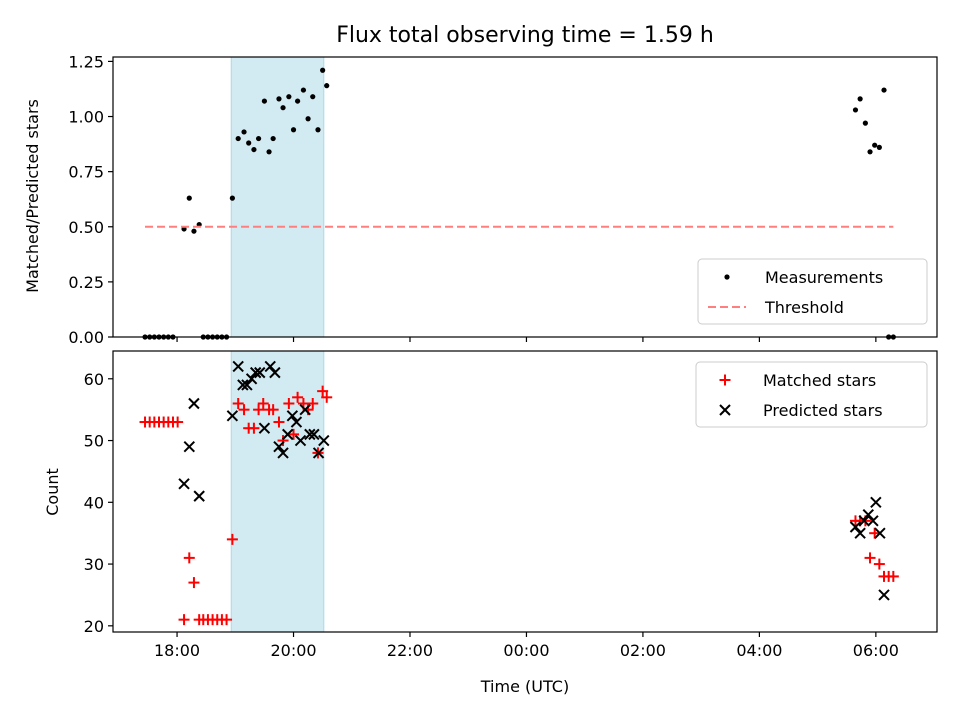 This screenshot has width=960, height=720. I want to click on top-y-tick-label-1: 0.25, so click(86, 282).